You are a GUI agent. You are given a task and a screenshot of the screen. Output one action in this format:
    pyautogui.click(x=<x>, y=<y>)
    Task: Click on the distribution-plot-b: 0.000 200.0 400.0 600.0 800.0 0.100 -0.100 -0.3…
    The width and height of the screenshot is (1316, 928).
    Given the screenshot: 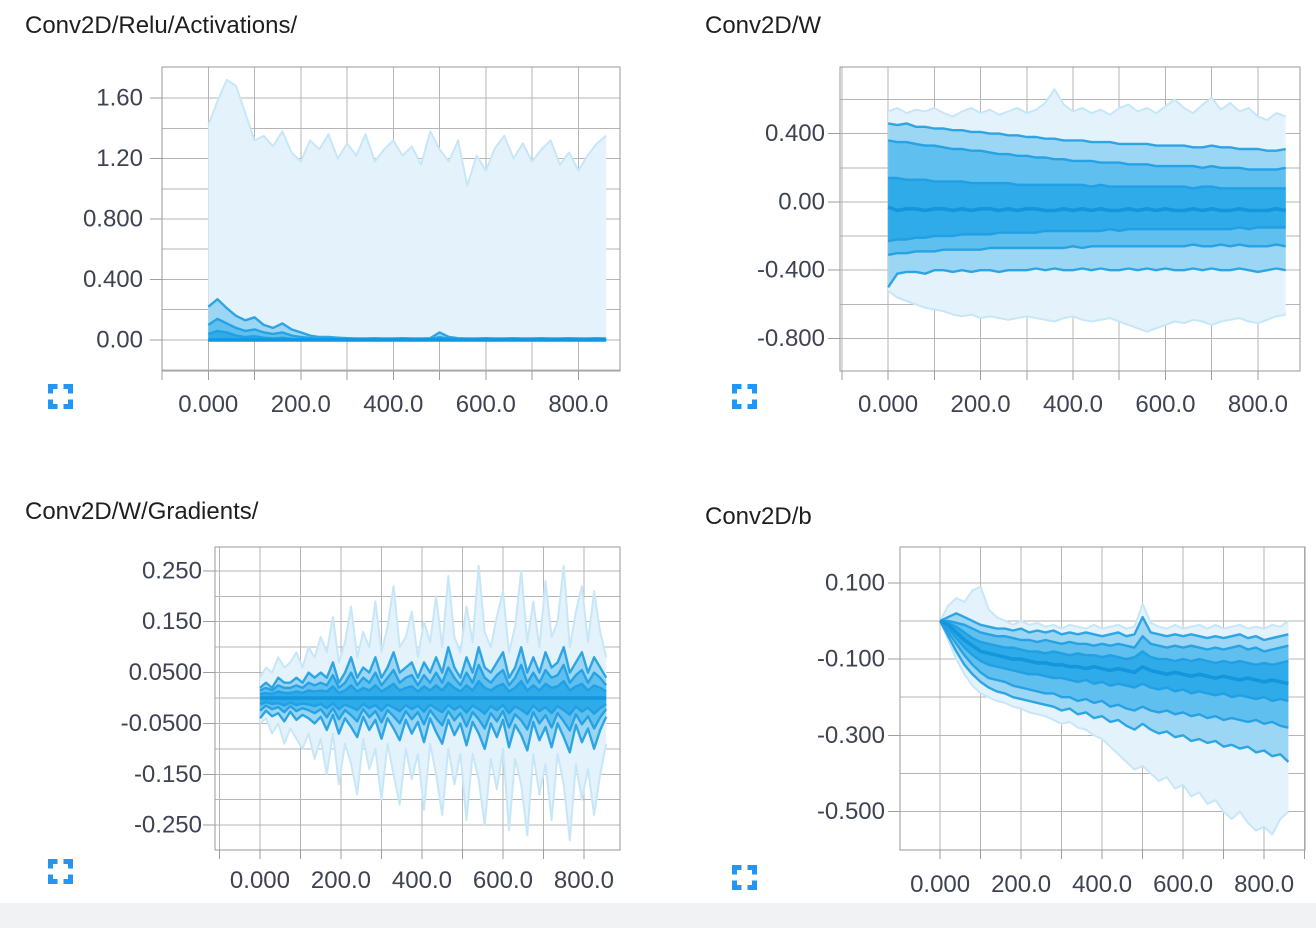 What is the action you would take?
    pyautogui.click(x=1061, y=722)
    